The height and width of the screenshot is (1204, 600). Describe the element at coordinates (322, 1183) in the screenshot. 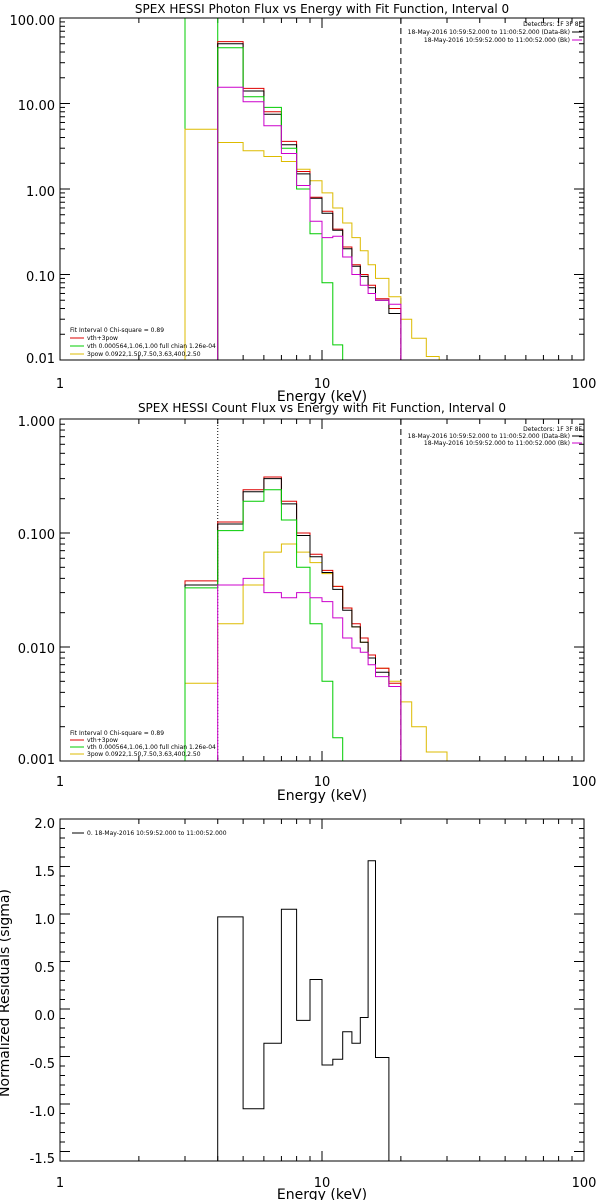

I see `residuals-xtick: 10` at that location.